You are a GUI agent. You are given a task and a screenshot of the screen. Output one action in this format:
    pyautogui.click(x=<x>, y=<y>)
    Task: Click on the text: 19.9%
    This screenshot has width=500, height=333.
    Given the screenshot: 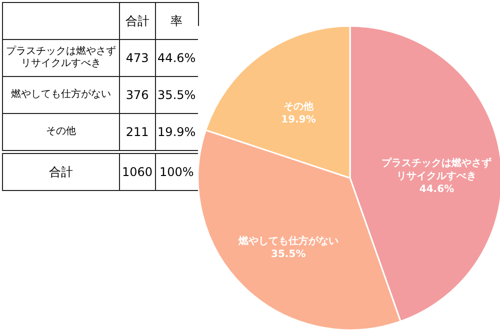 What is the action you would take?
    pyautogui.click(x=298, y=120)
    